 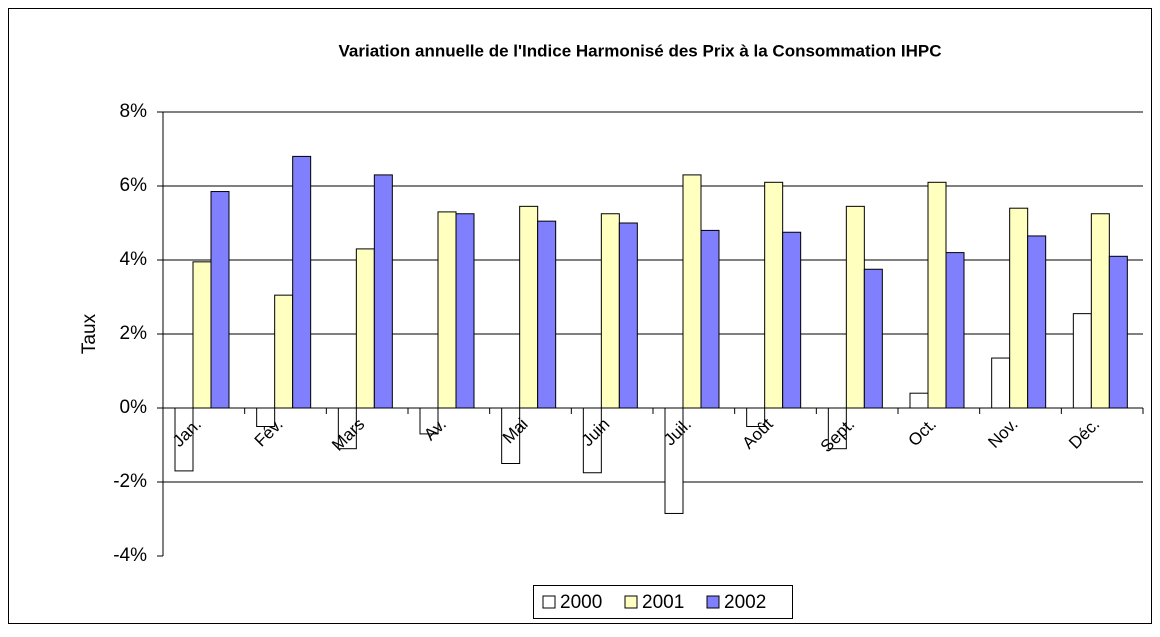 What do you see at coordinates (134, 185) in the screenshot?
I see `y-tick-label: 6%` at bounding box center [134, 185].